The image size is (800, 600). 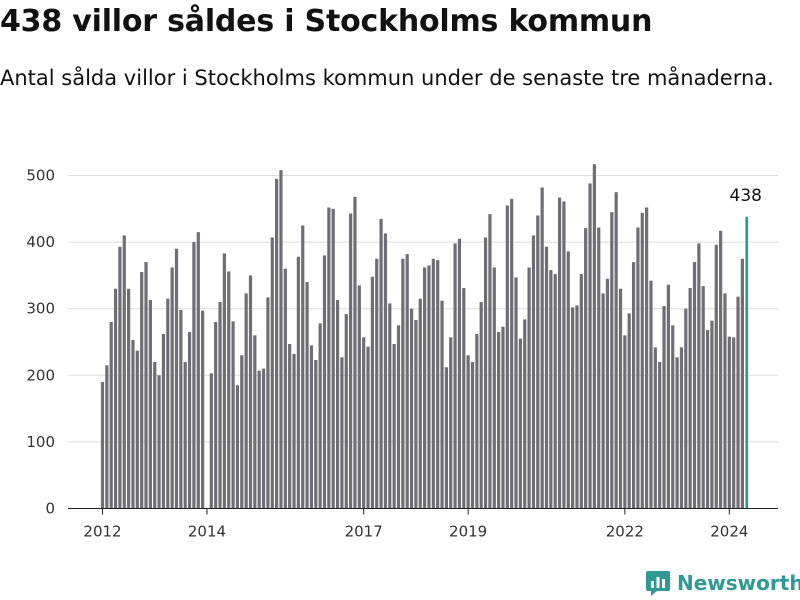 What do you see at coordinates (747, 362) in the screenshot?
I see `highlight-bar` at bounding box center [747, 362].